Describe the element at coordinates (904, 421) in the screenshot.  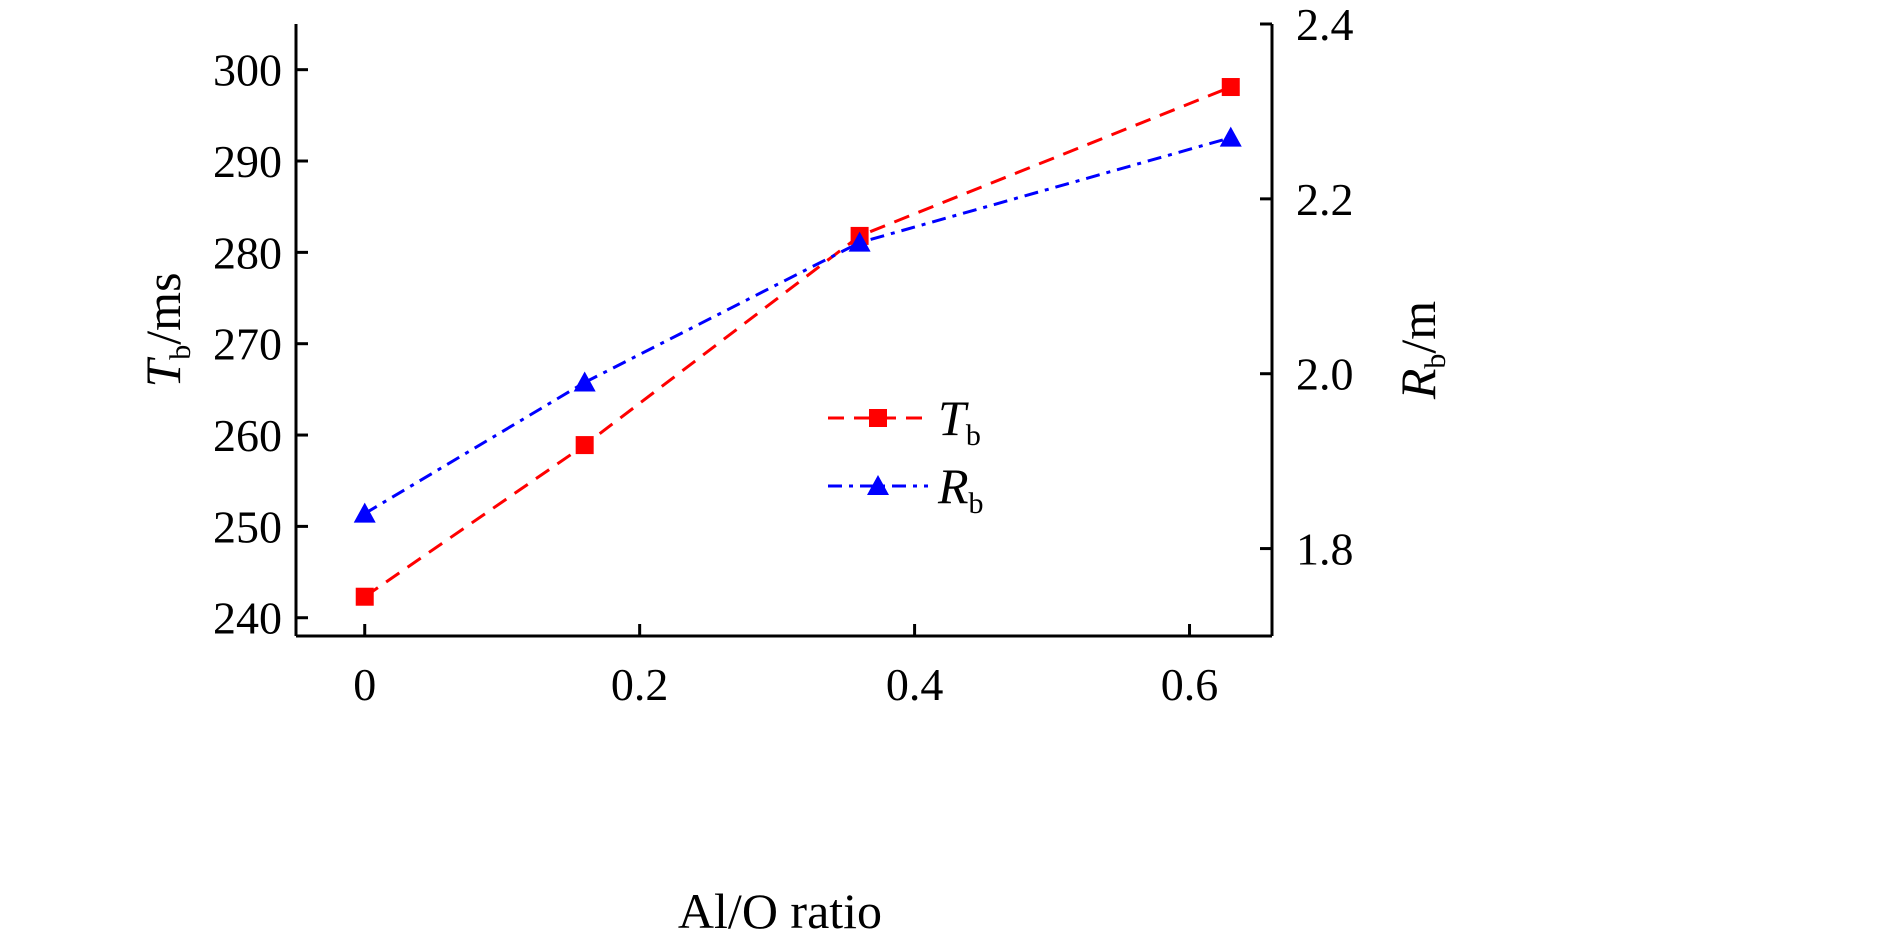
I see `legend-item-t: Tb` at that location.